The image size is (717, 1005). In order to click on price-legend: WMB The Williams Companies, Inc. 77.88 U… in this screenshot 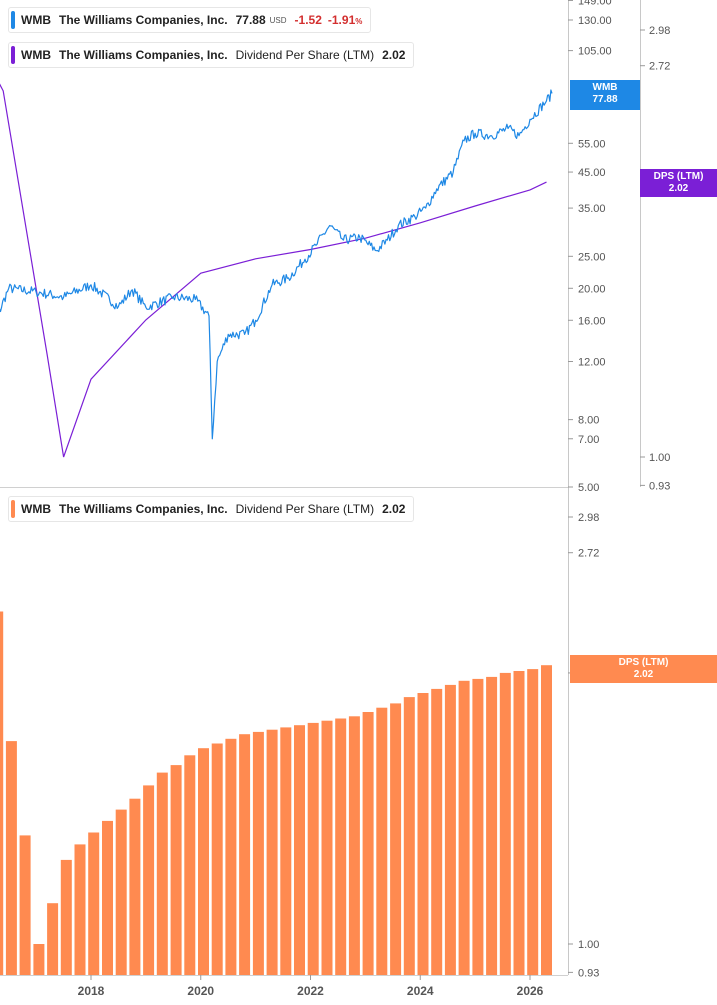, I will do `click(190, 20)`.